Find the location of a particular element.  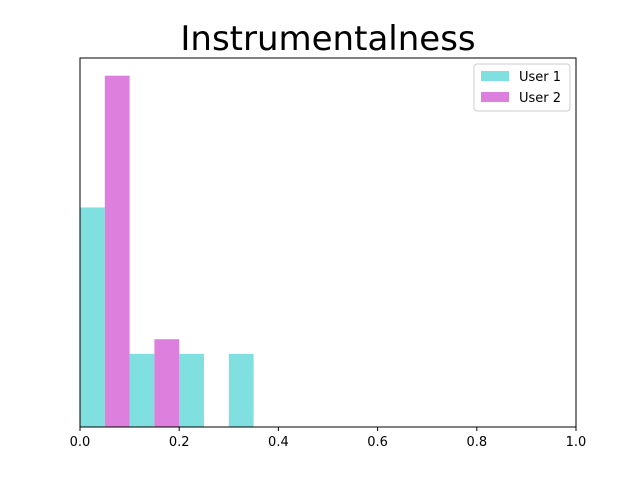

chart-title: Instrumentalness is located at coordinates (327, 39).